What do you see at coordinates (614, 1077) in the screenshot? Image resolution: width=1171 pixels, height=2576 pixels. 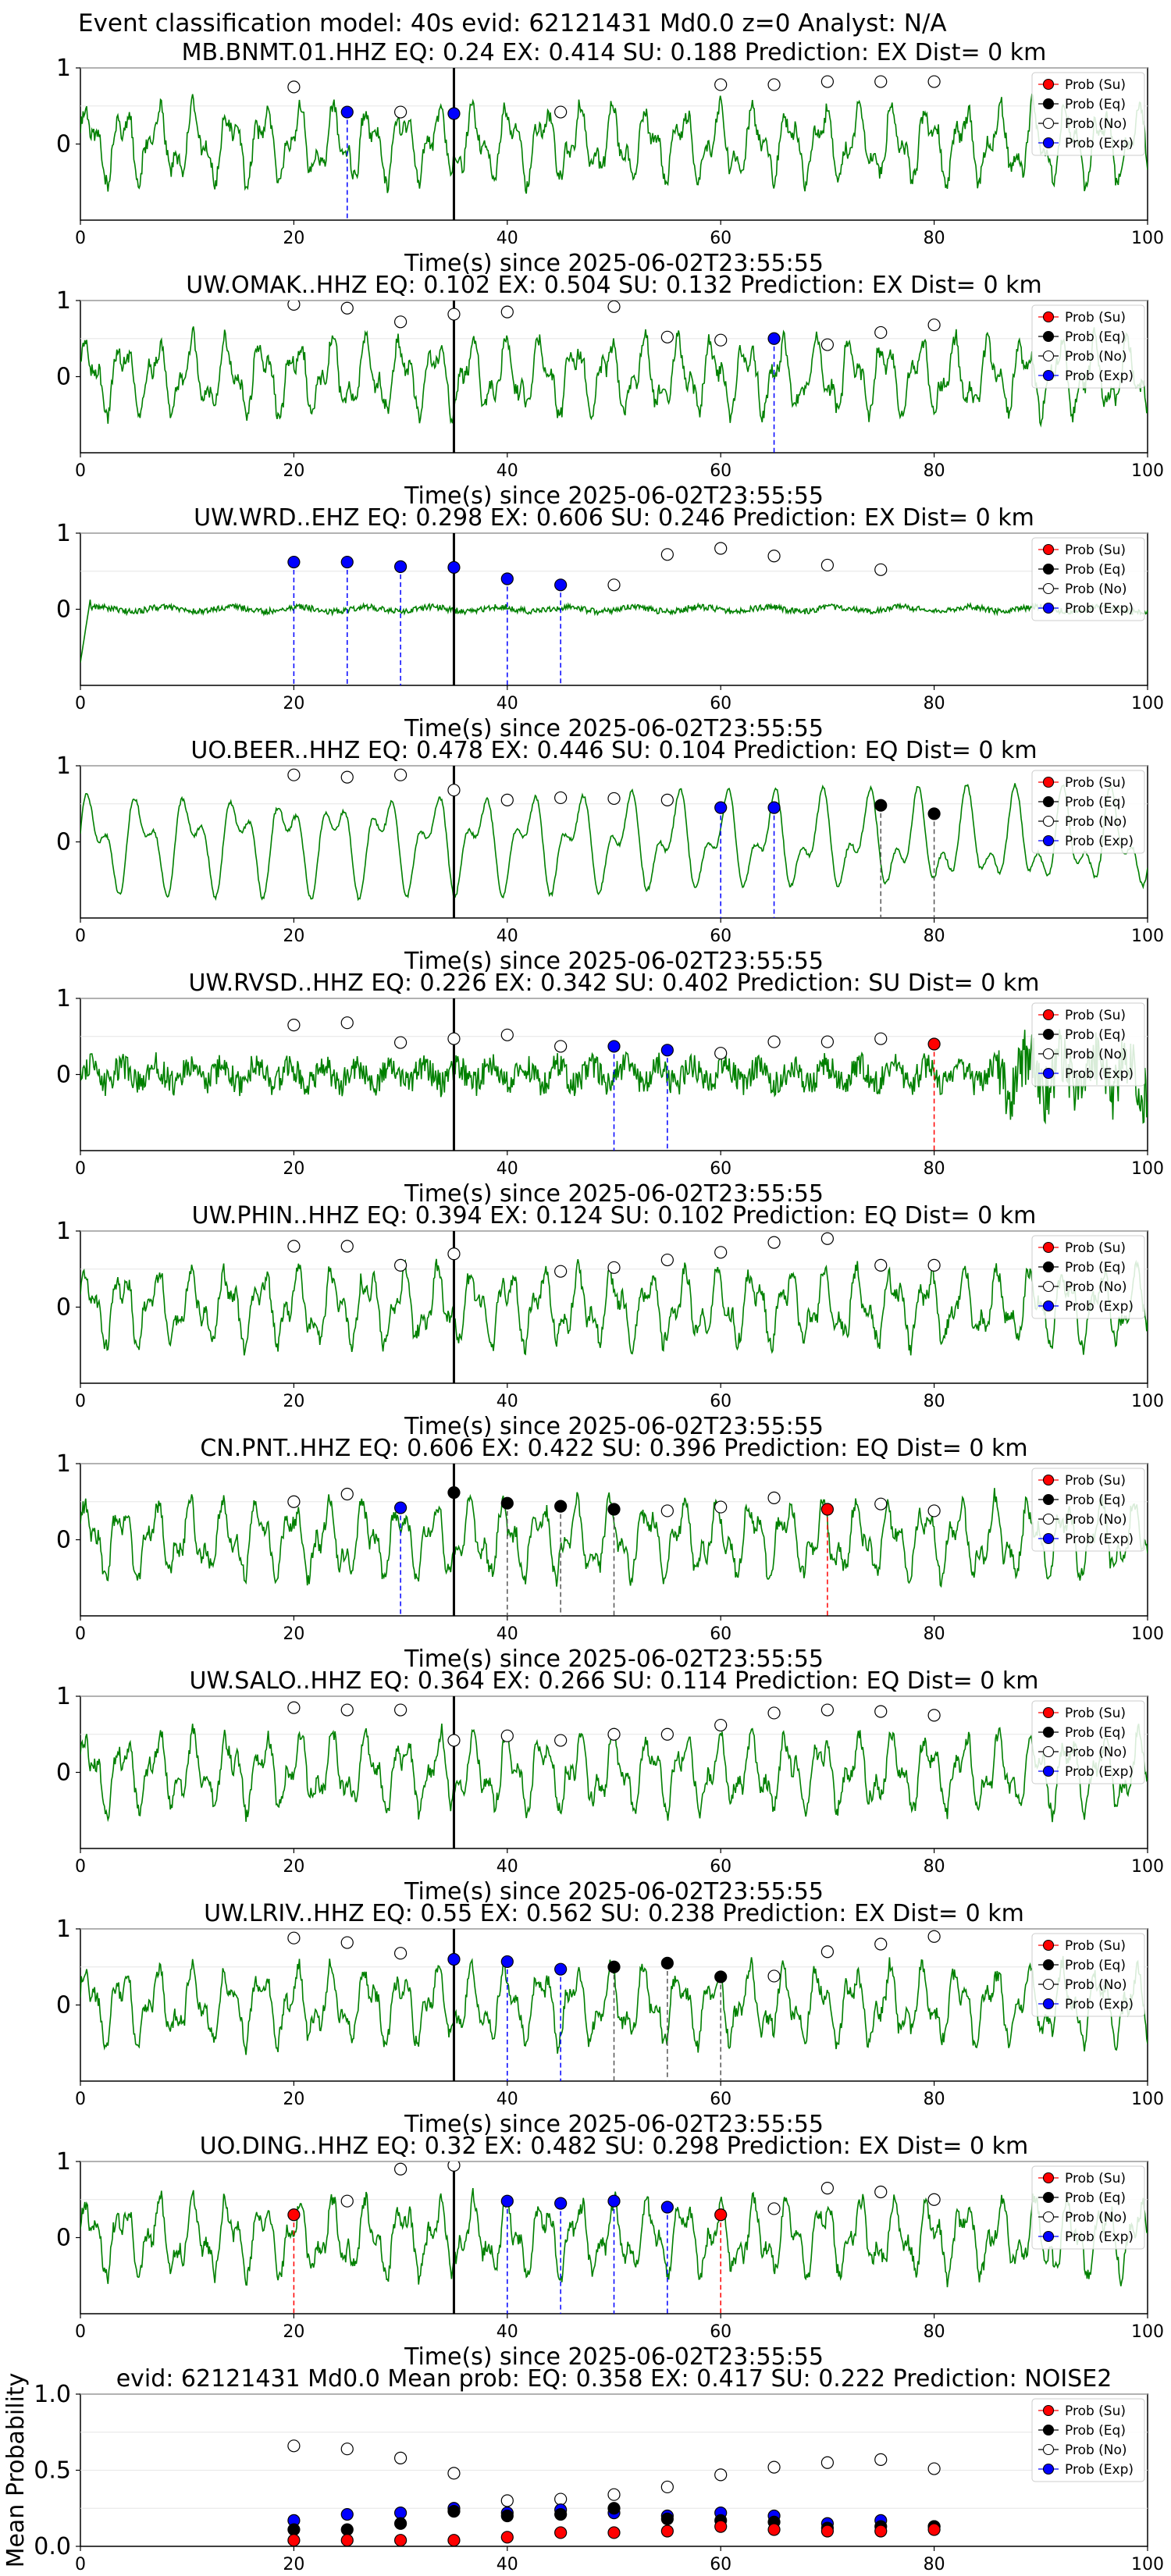 I see `waveform-line` at bounding box center [614, 1077].